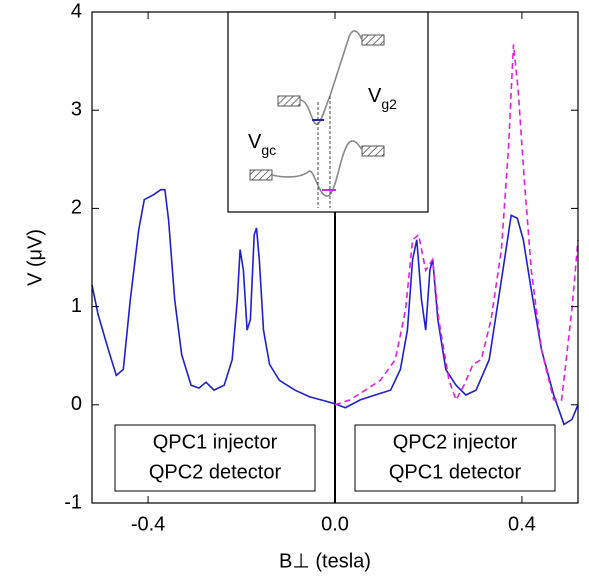 The width and height of the screenshot is (589, 586). I want to click on inset-label-sub: gc, so click(268, 150).